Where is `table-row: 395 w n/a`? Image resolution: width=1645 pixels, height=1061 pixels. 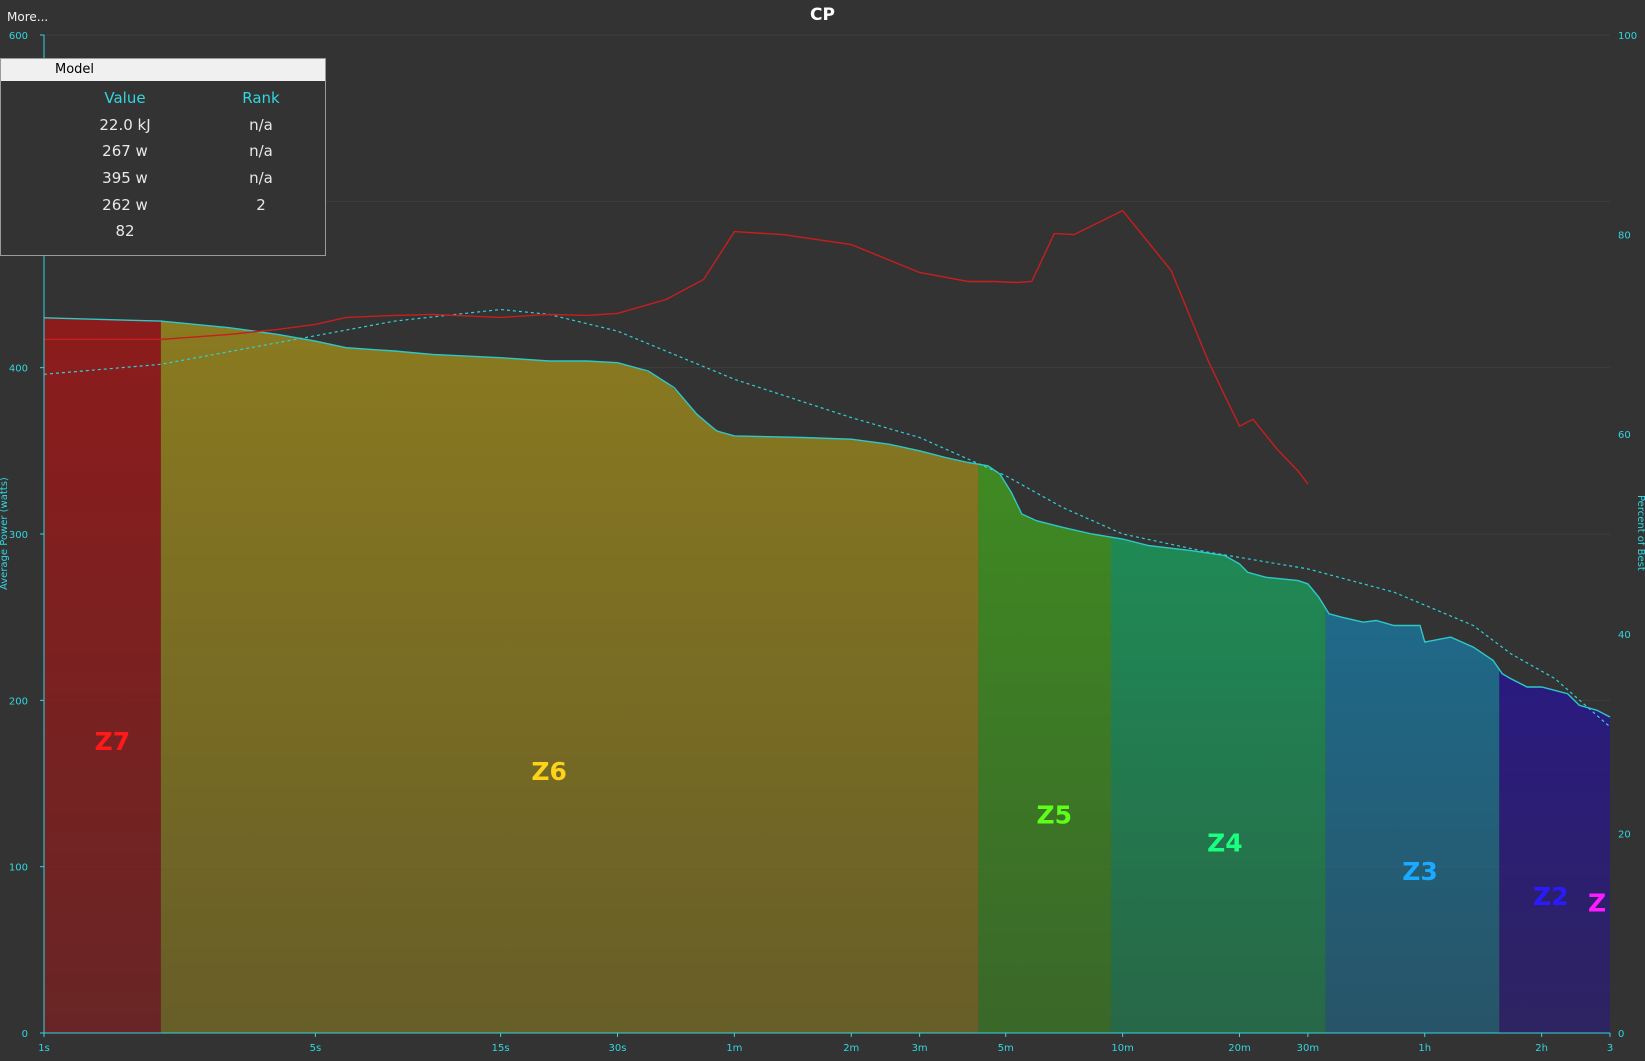
table-row: 395 w n/a is located at coordinates (163, 182).